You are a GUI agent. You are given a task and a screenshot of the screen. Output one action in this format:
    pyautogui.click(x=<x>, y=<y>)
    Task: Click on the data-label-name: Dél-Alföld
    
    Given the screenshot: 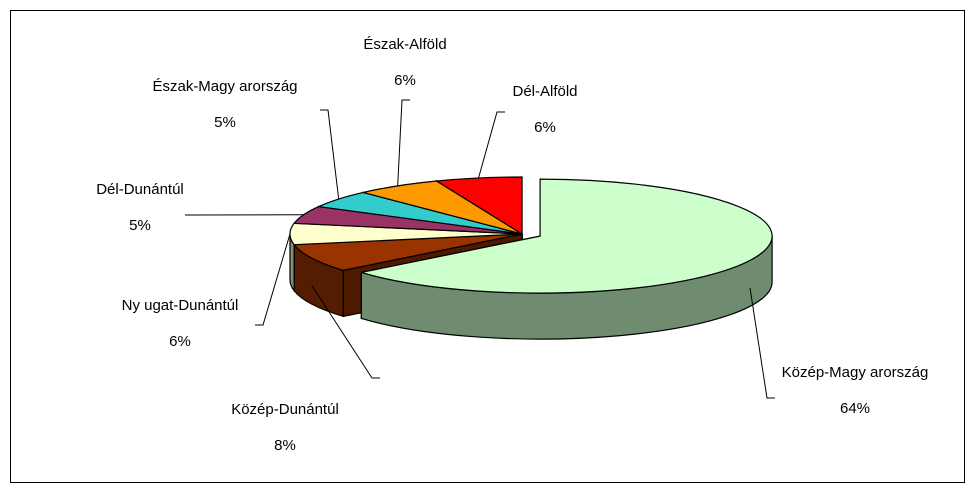 What is the action you would take?
    pyautogui.click(x=544, y=91)
    